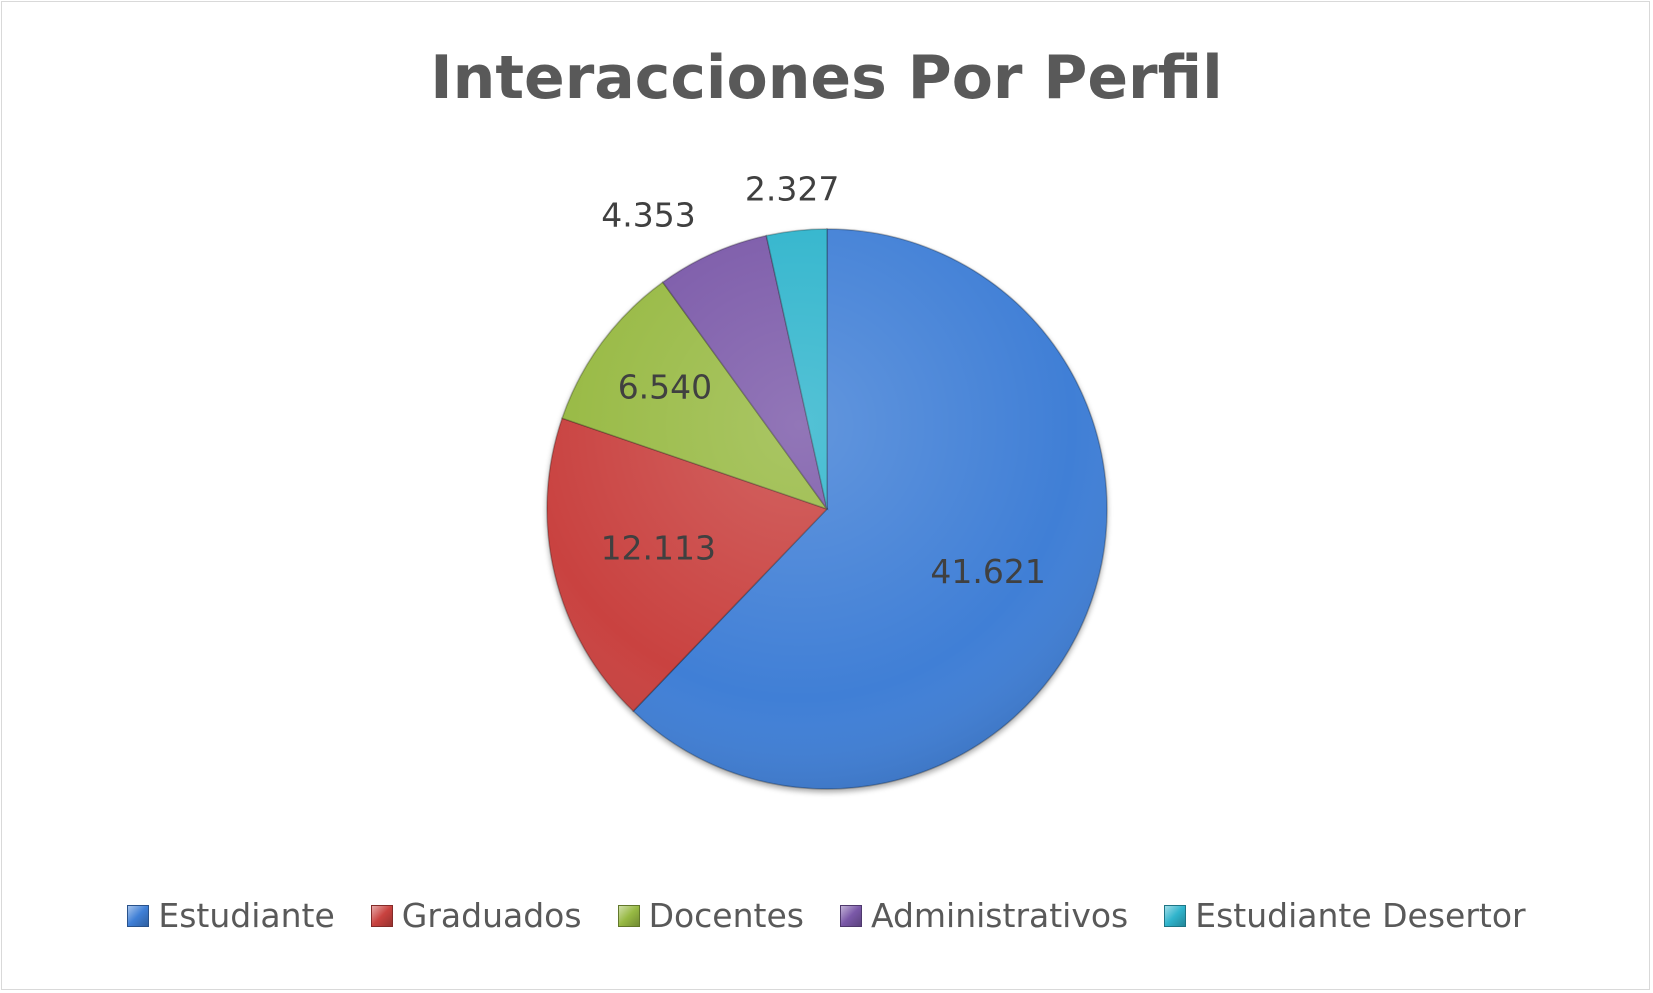  What do you see at coordinates (665, 387) in the screenshot?
I see `data-label-docentes: 6.540` at bounding box center [665, 387].